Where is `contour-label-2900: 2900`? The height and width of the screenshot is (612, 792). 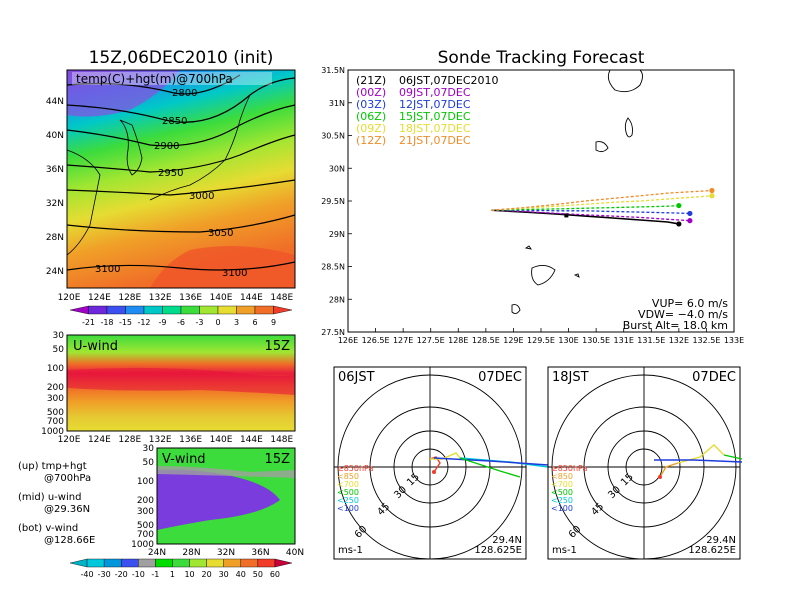
contour-label-2900: 2900 is located at coordinates (166, 146).